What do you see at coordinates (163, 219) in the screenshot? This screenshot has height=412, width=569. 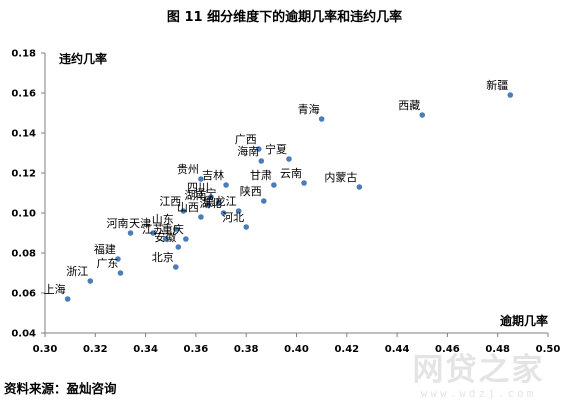 I see `point-label: 山东` at bounding box center [163, 219].